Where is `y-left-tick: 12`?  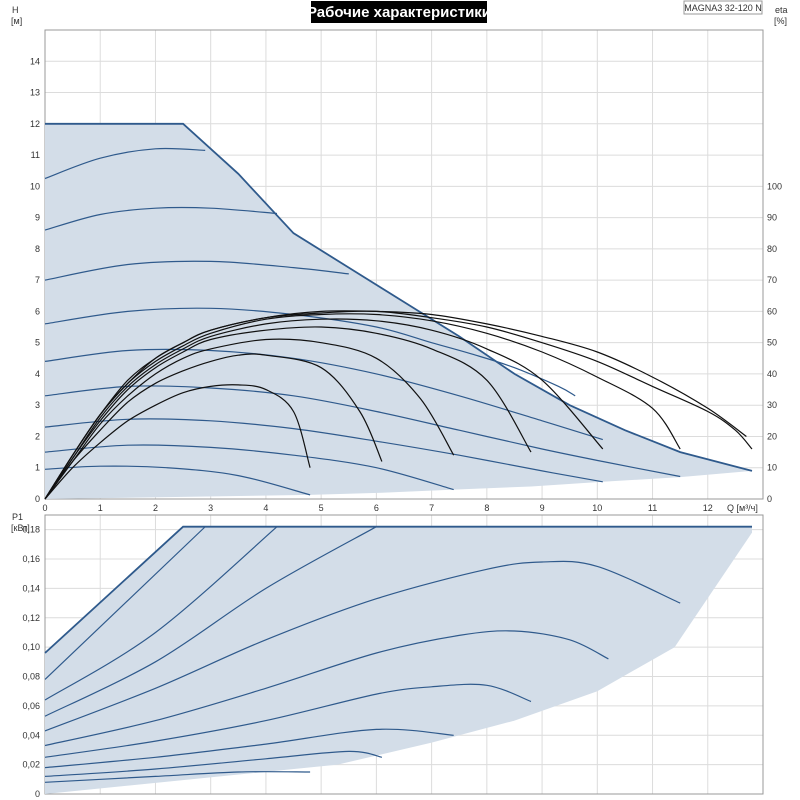
y-left-tick: 12 is located at coordinates (35, 124).